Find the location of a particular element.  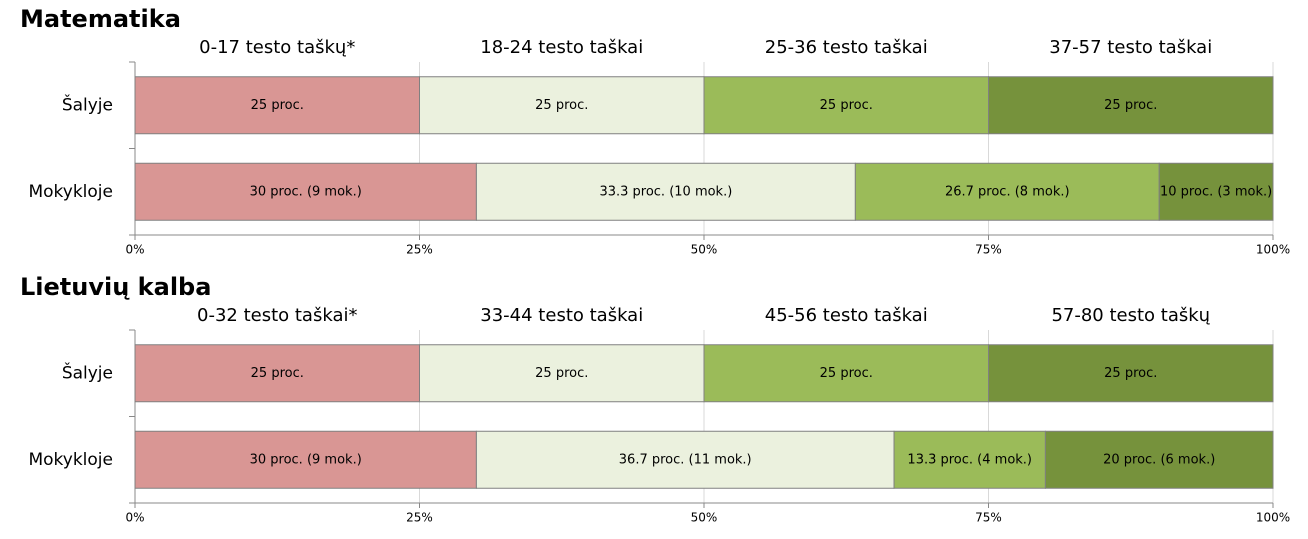

value-label: 26.7 proc. (8 mok.) is located at coordinates (1007, 191).